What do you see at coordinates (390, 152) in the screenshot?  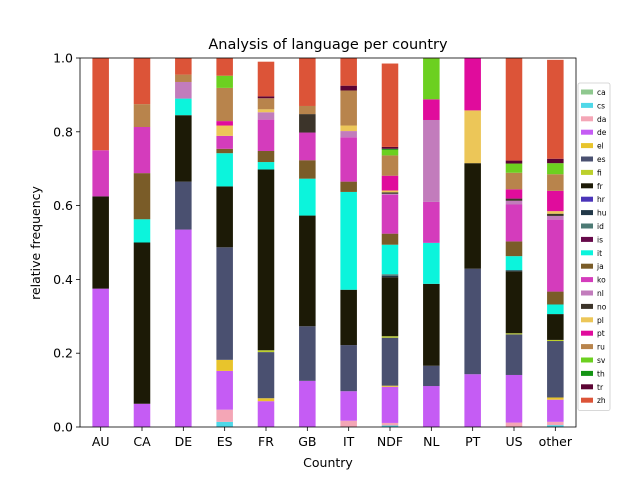 I see `bar-segment-NDF-sv` at bounding box center [390, 152].